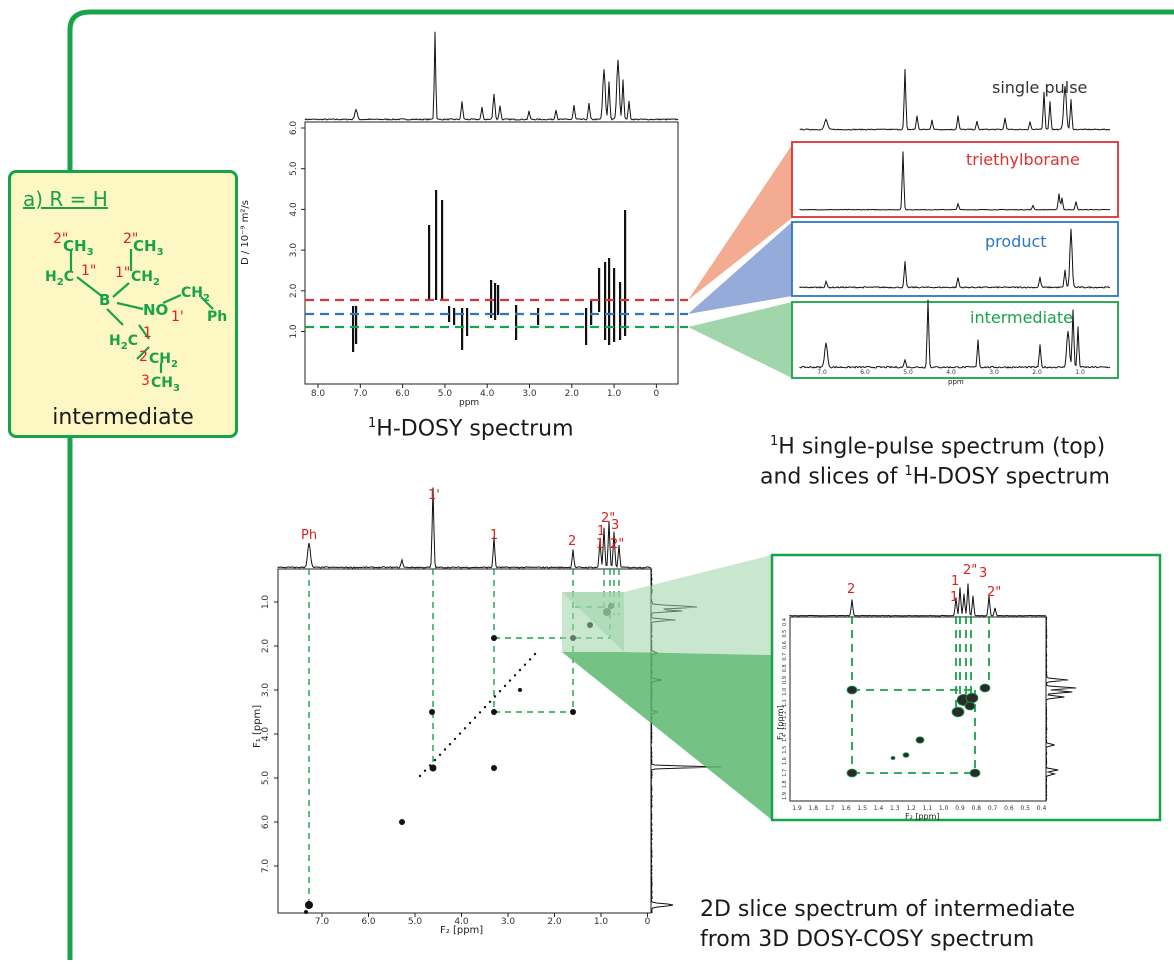  What do you see at coordinates (911, 808) in the screenshot?
I see `zoom-x-tick-label-7: 1.2` at bounding box center [911, 808].